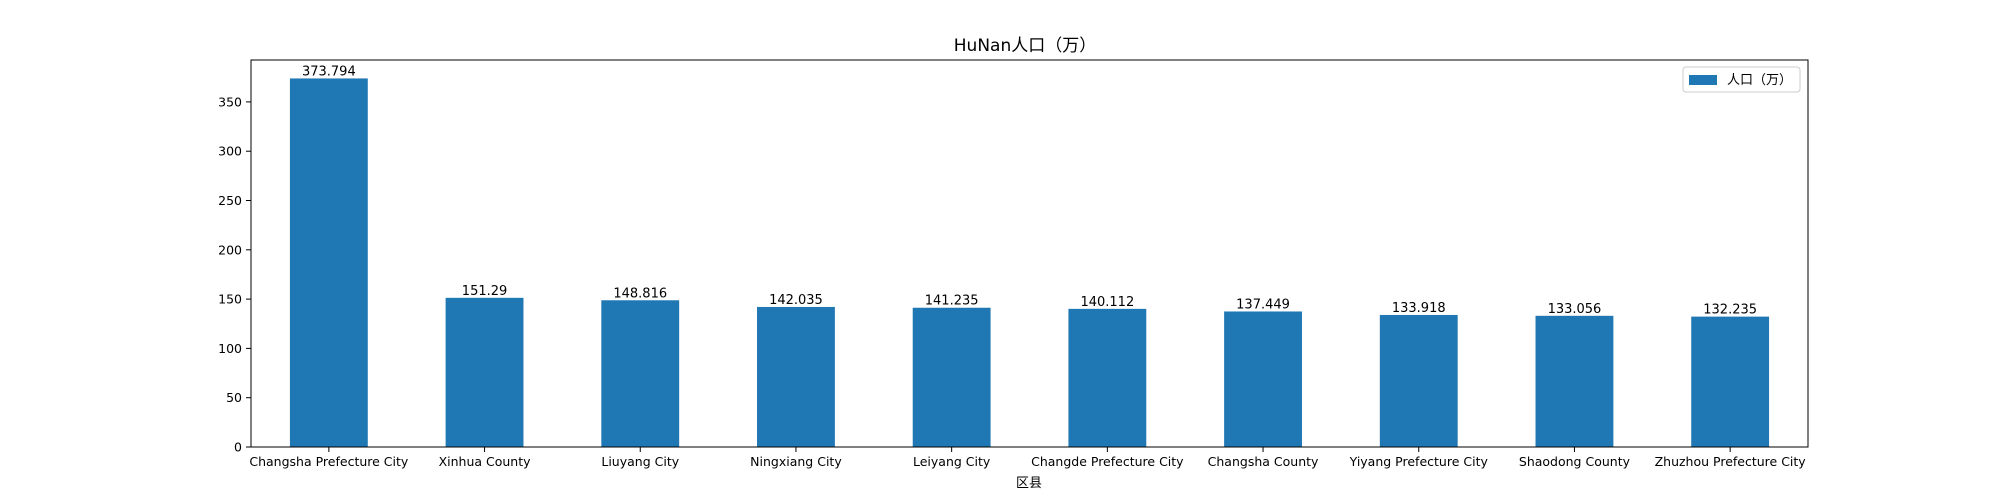 The width and height of the screenshot is (2000, 500). What do you see at coordinates (485, 291) in the screenshot?
I see `bar-value-label: 151.29` at bounding box center [485, 291].